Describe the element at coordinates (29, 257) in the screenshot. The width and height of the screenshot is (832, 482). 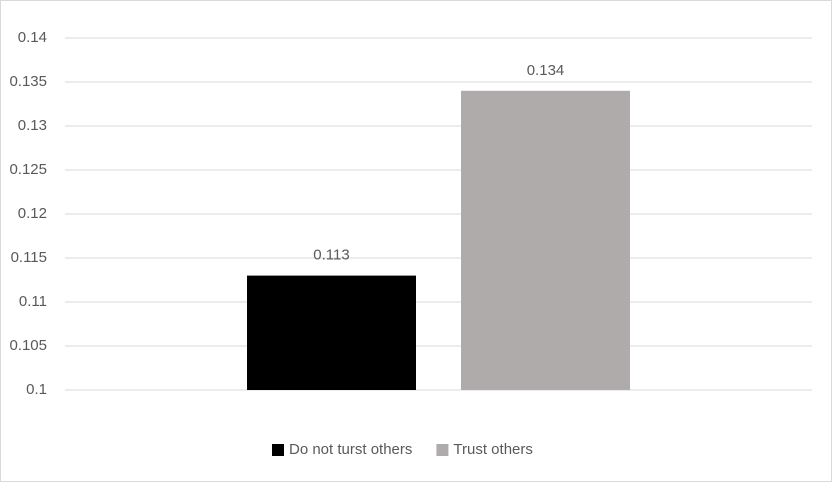
I see `y-tick-label: 0.115` at that location.